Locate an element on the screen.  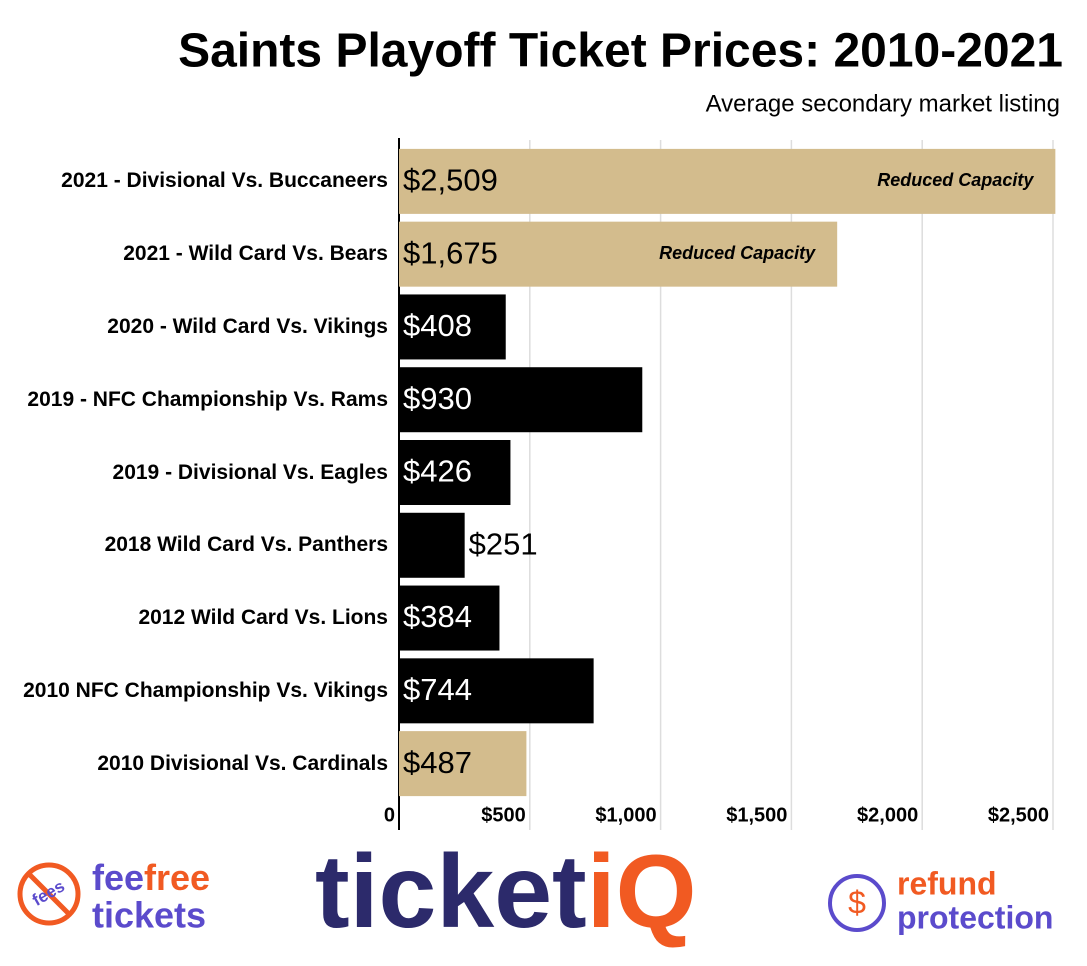
protection-logo: protection is located at coordinates (975, 917).